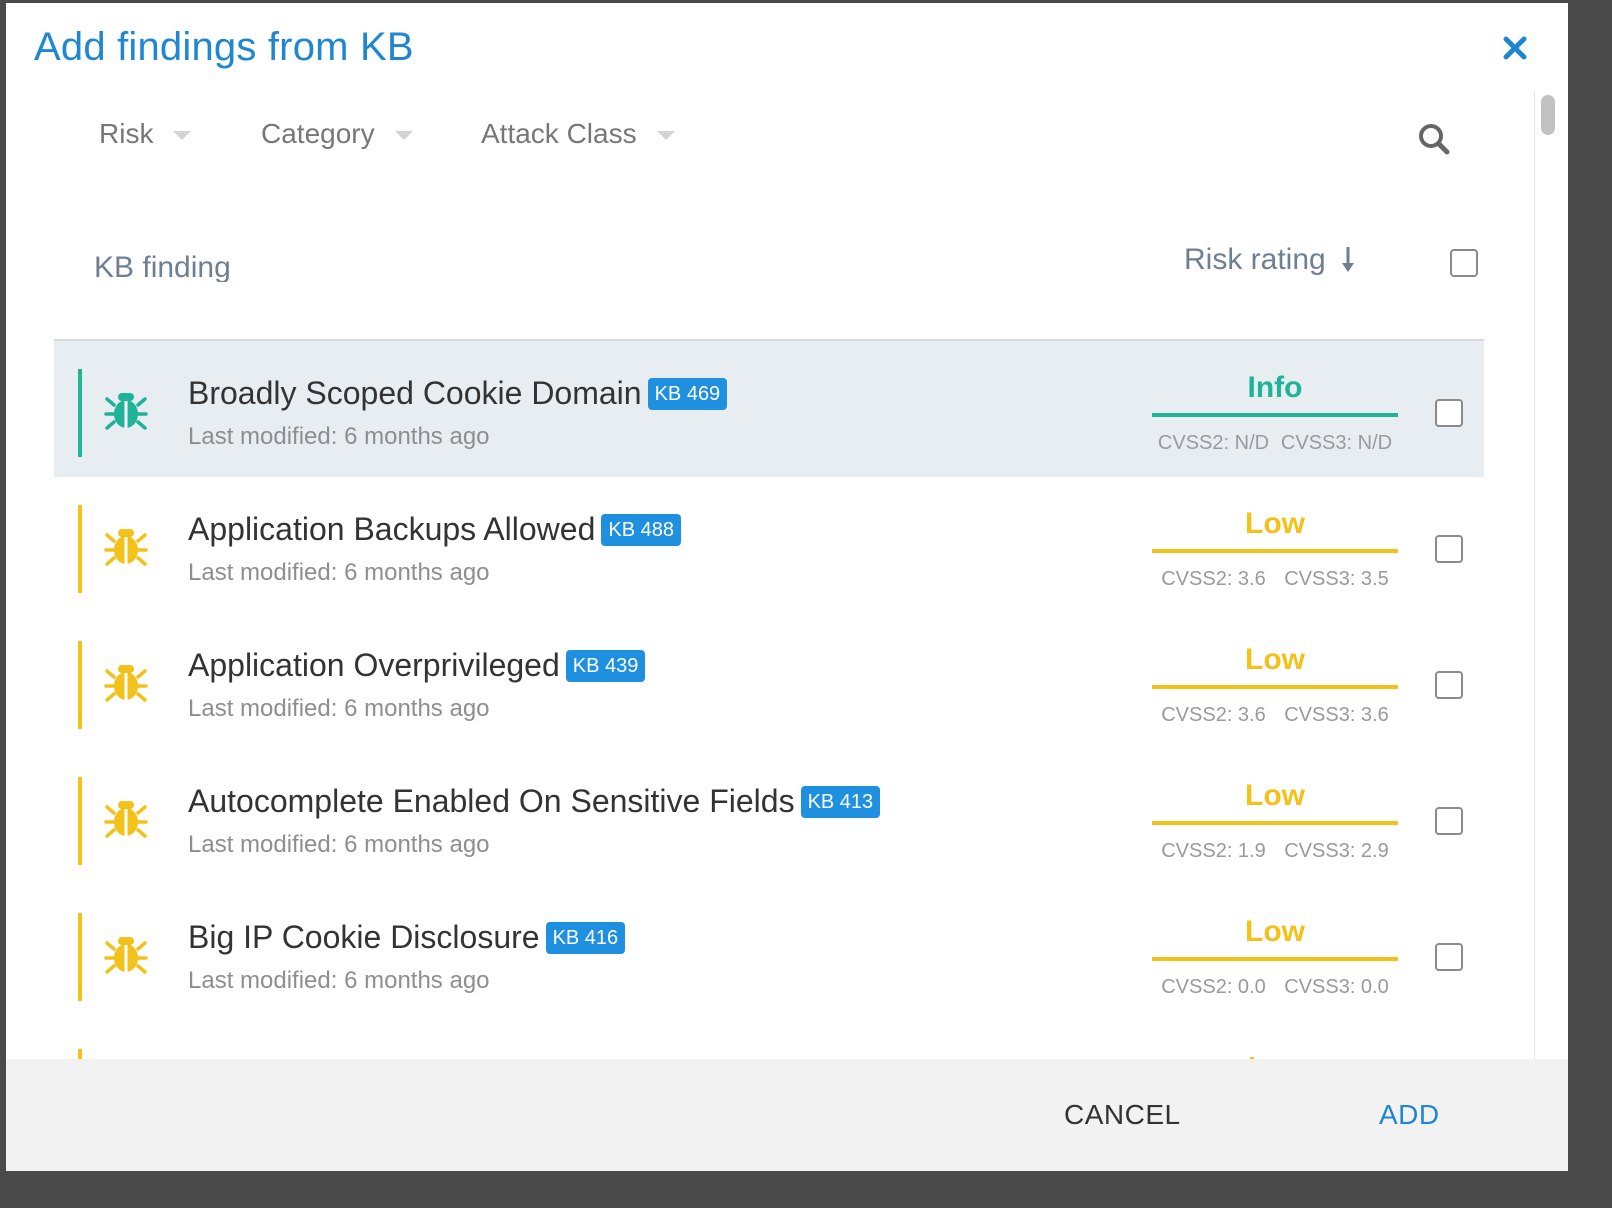 The height and width of the screenshot is (1208, 1612). I want to click on kb-badge: KB 469, so click(687, 393).